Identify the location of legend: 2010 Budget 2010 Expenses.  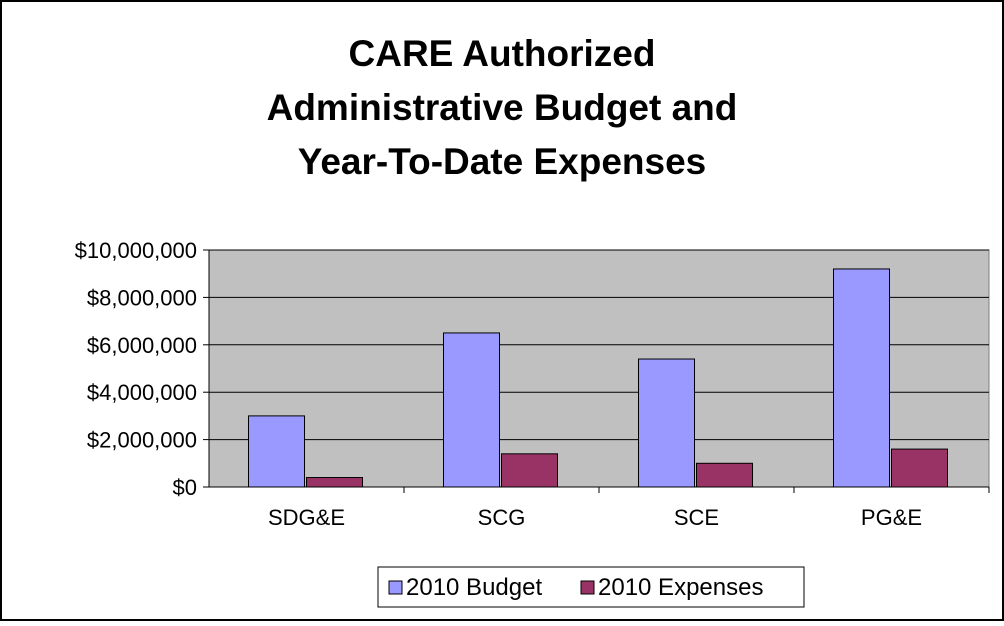
(591, 587).